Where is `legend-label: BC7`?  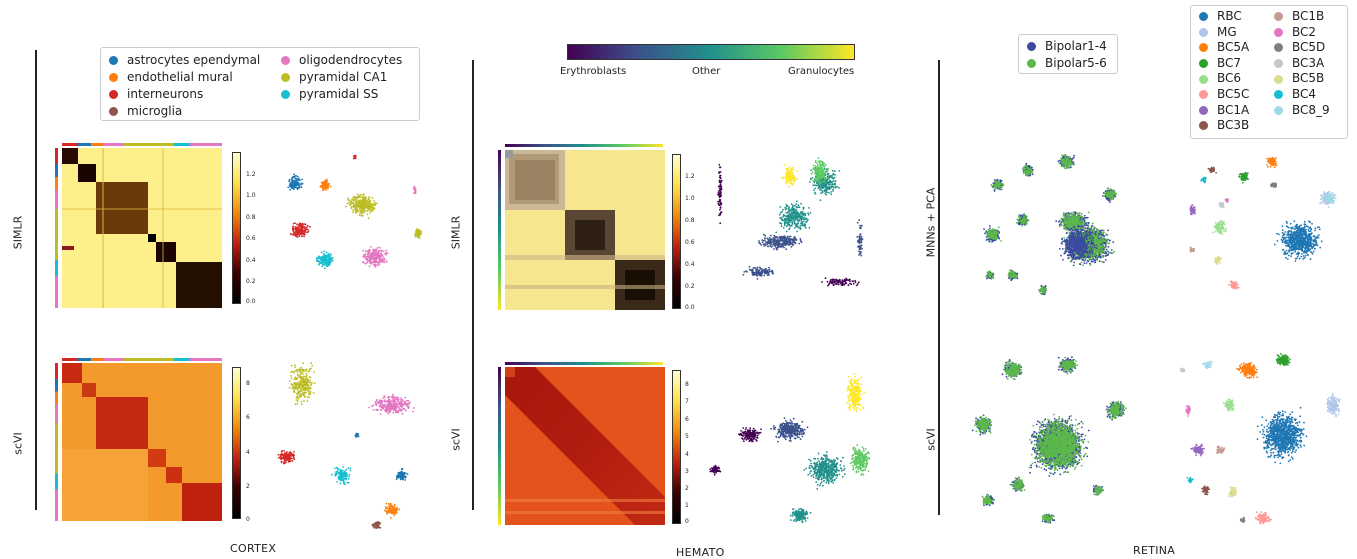 legend-label: BC7 is located at coordinates (1229, 62).